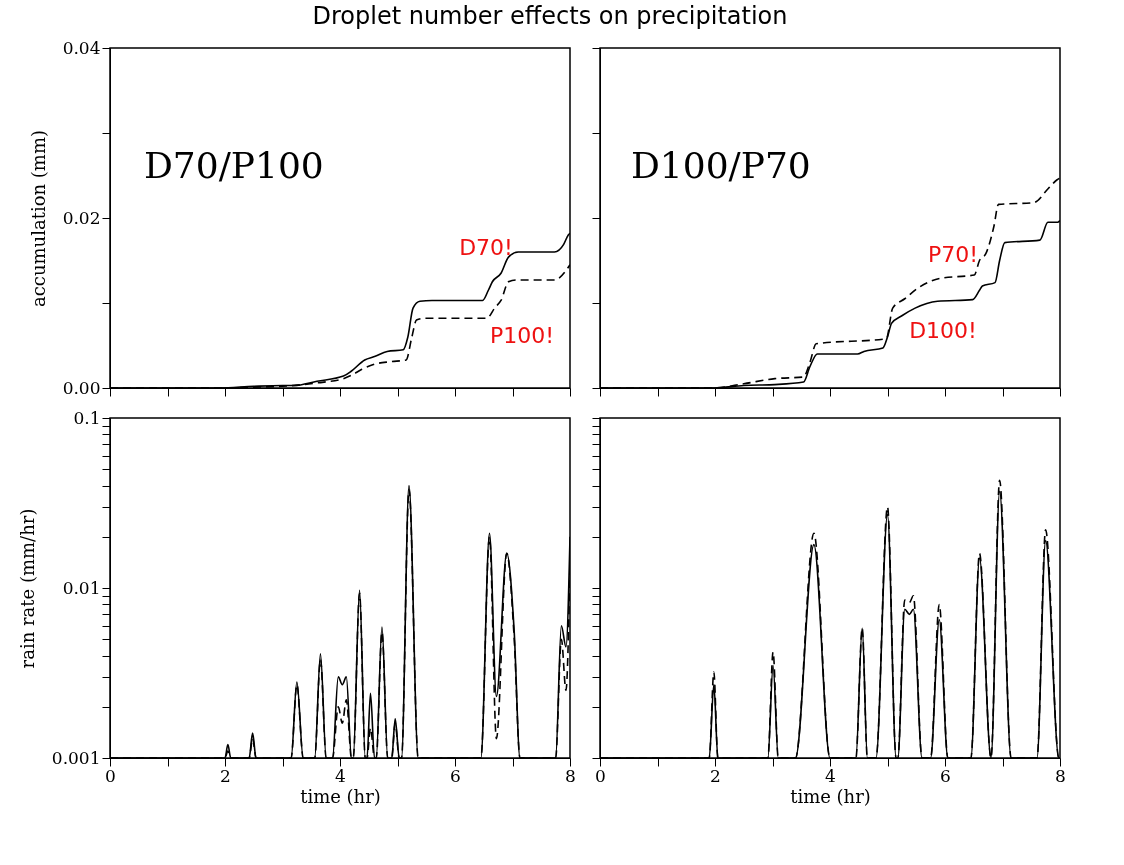 This screenshot has height=865, width=1124. I want to click on y-tick-label: 0.00, so click(81, 387).